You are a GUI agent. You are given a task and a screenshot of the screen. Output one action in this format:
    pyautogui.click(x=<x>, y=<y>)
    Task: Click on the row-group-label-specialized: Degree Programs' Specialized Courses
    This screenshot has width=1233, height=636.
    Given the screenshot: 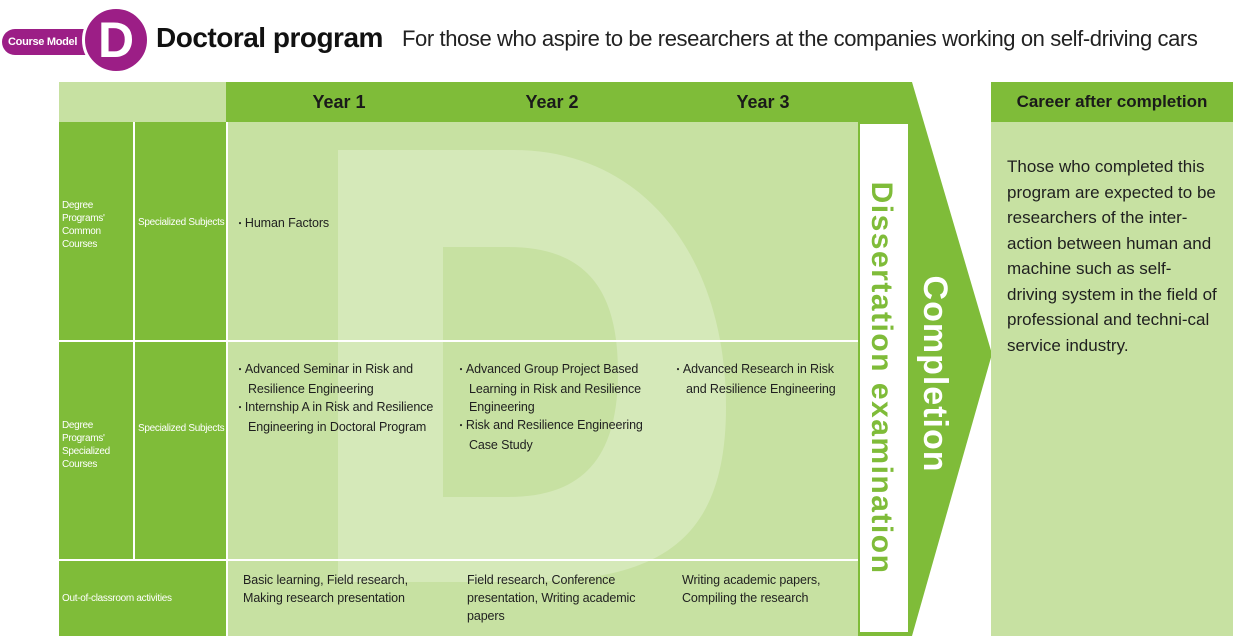 What is the action you would take?
    pyautogui.click(x=86, y=445)
    